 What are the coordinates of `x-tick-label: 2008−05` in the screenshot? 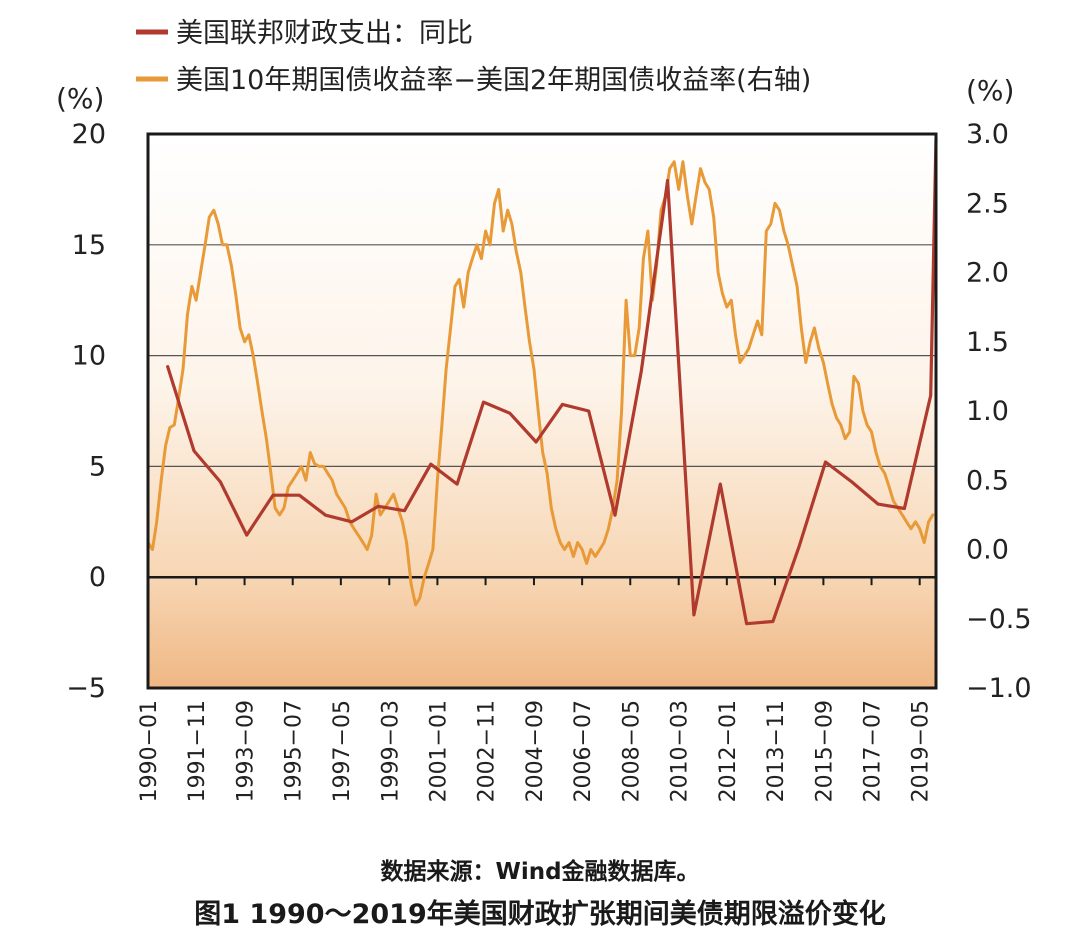 It's located at (631, 751).